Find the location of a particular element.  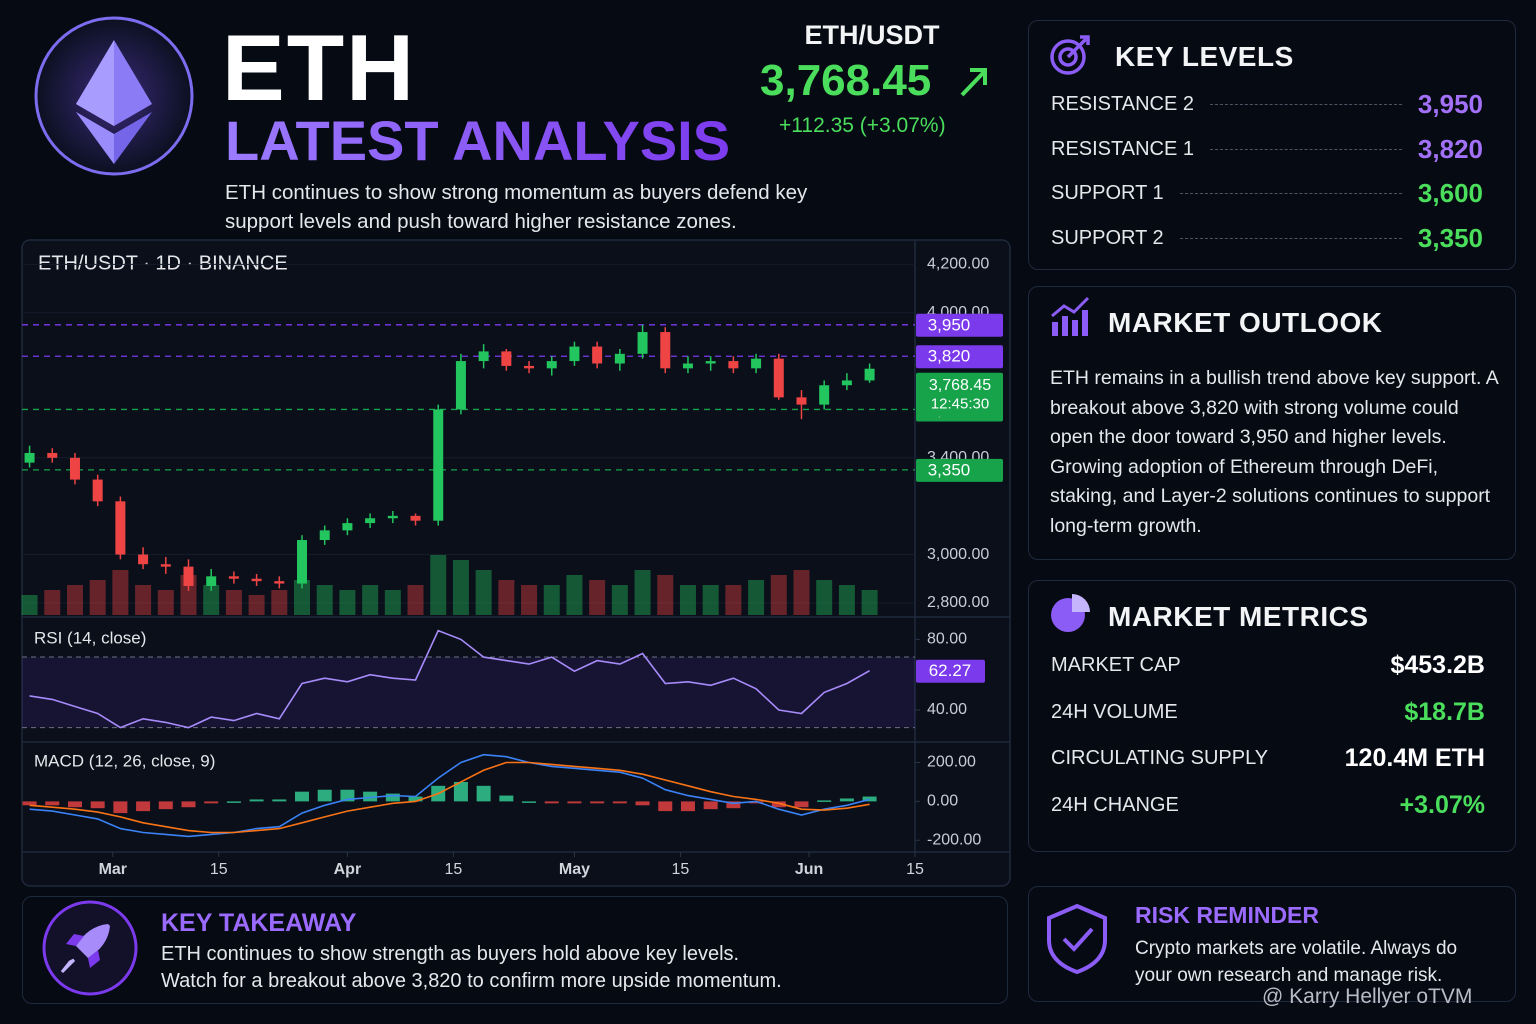

pie-icon is located at coordinates (1070, 613).